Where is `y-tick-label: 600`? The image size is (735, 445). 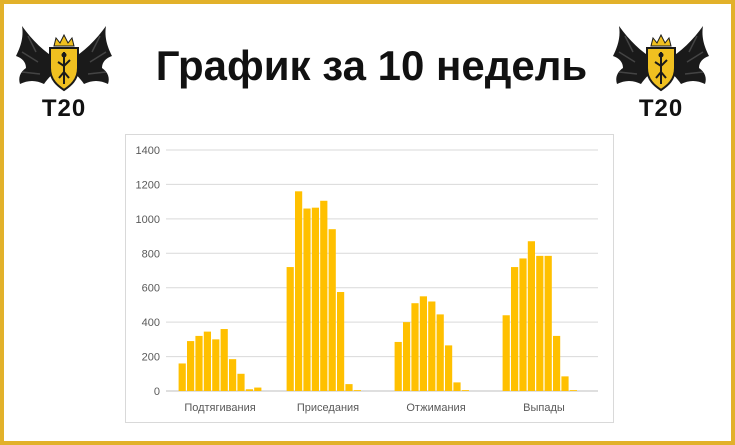
y-tick-label: 600 is located at coordinates (151, 289).